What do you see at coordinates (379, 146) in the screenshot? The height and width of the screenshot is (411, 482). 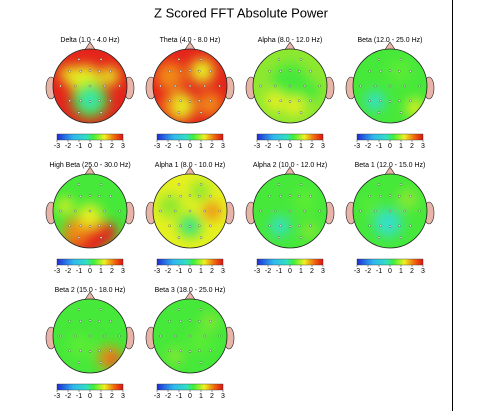 I see `colorbar-tick-label: -1` at bounding box center [379, 146].